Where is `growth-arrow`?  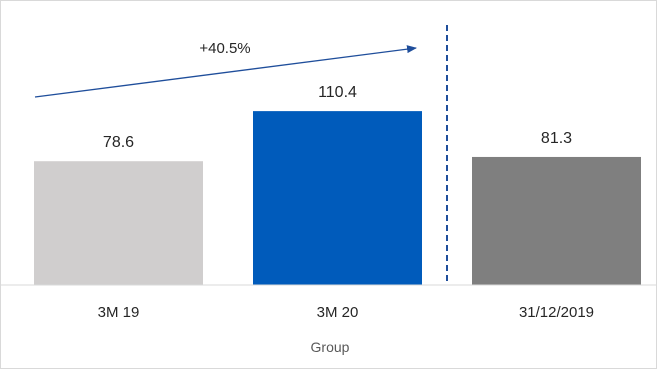
growth-arrow is located at coordinates (225, 71).